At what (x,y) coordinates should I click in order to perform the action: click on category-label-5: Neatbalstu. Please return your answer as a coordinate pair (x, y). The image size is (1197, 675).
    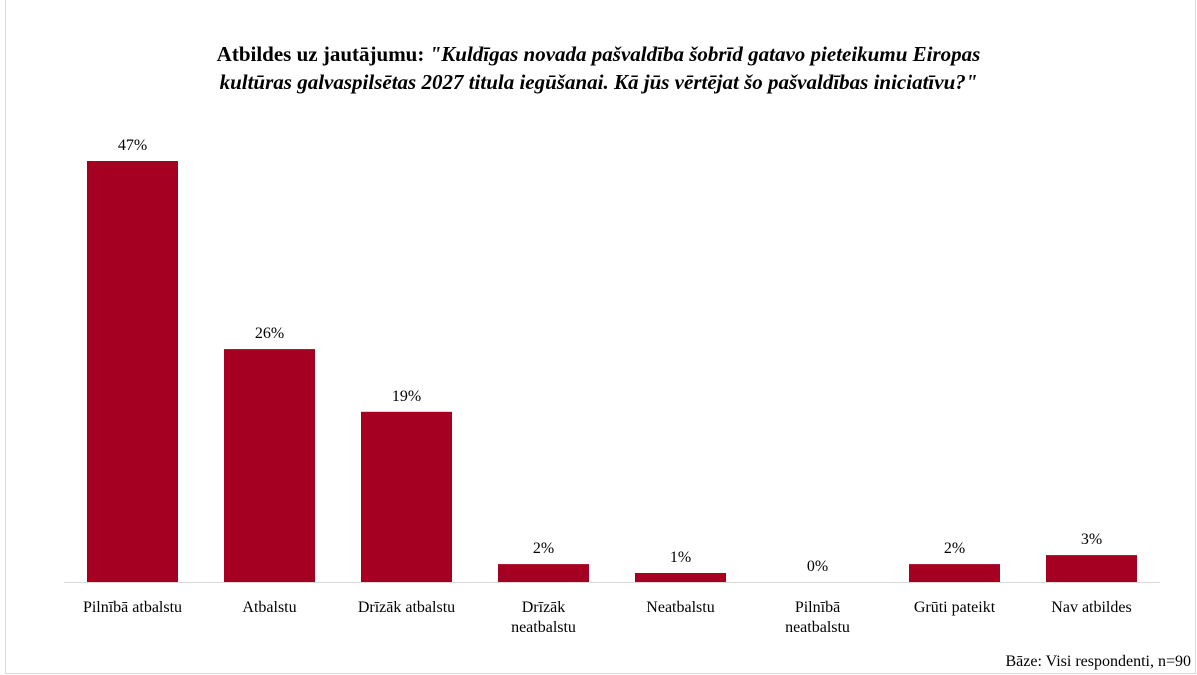
    Looking at the image, I should click on (680, 607).